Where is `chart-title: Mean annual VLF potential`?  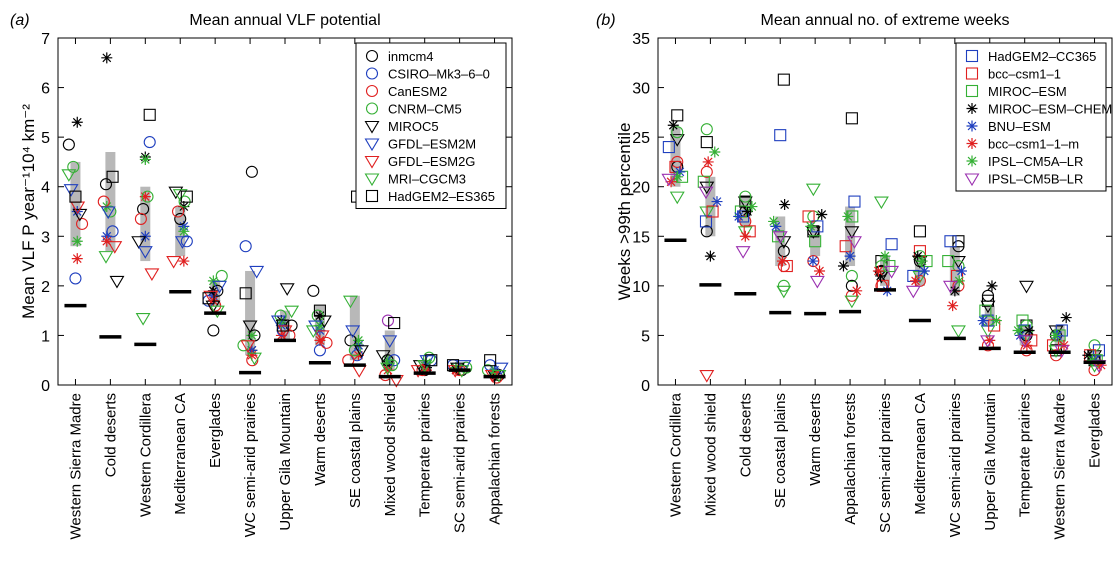
chart-title: Mean annual VLF potential is located at coordinates (284, 20).